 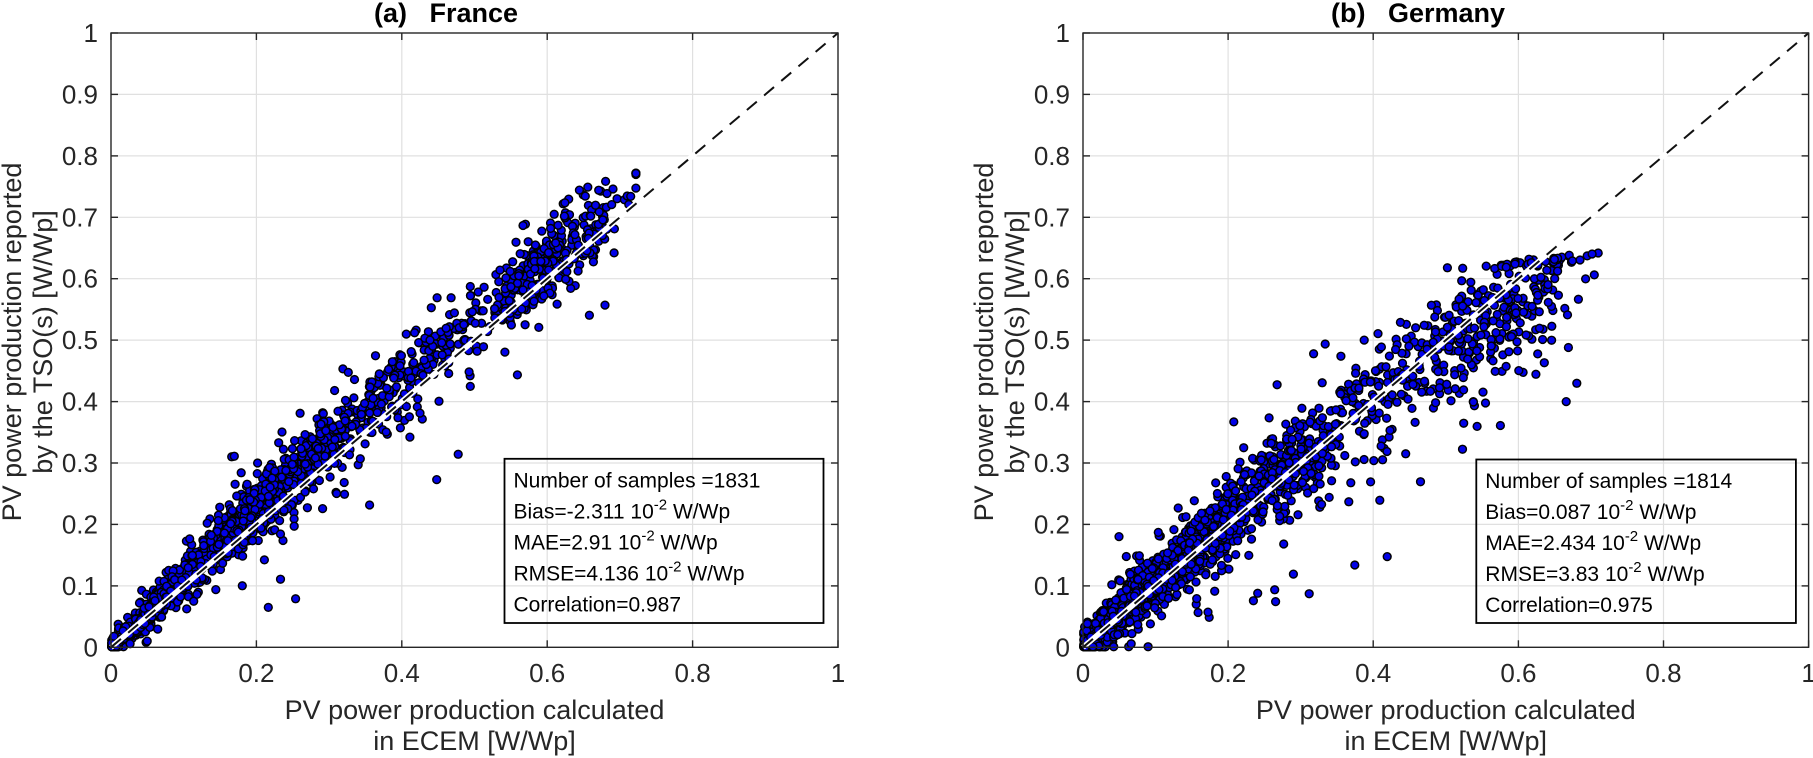 I want to click on svg-text: MAE=2.91 10-2 W/Wp, so click(x=616, y=540).